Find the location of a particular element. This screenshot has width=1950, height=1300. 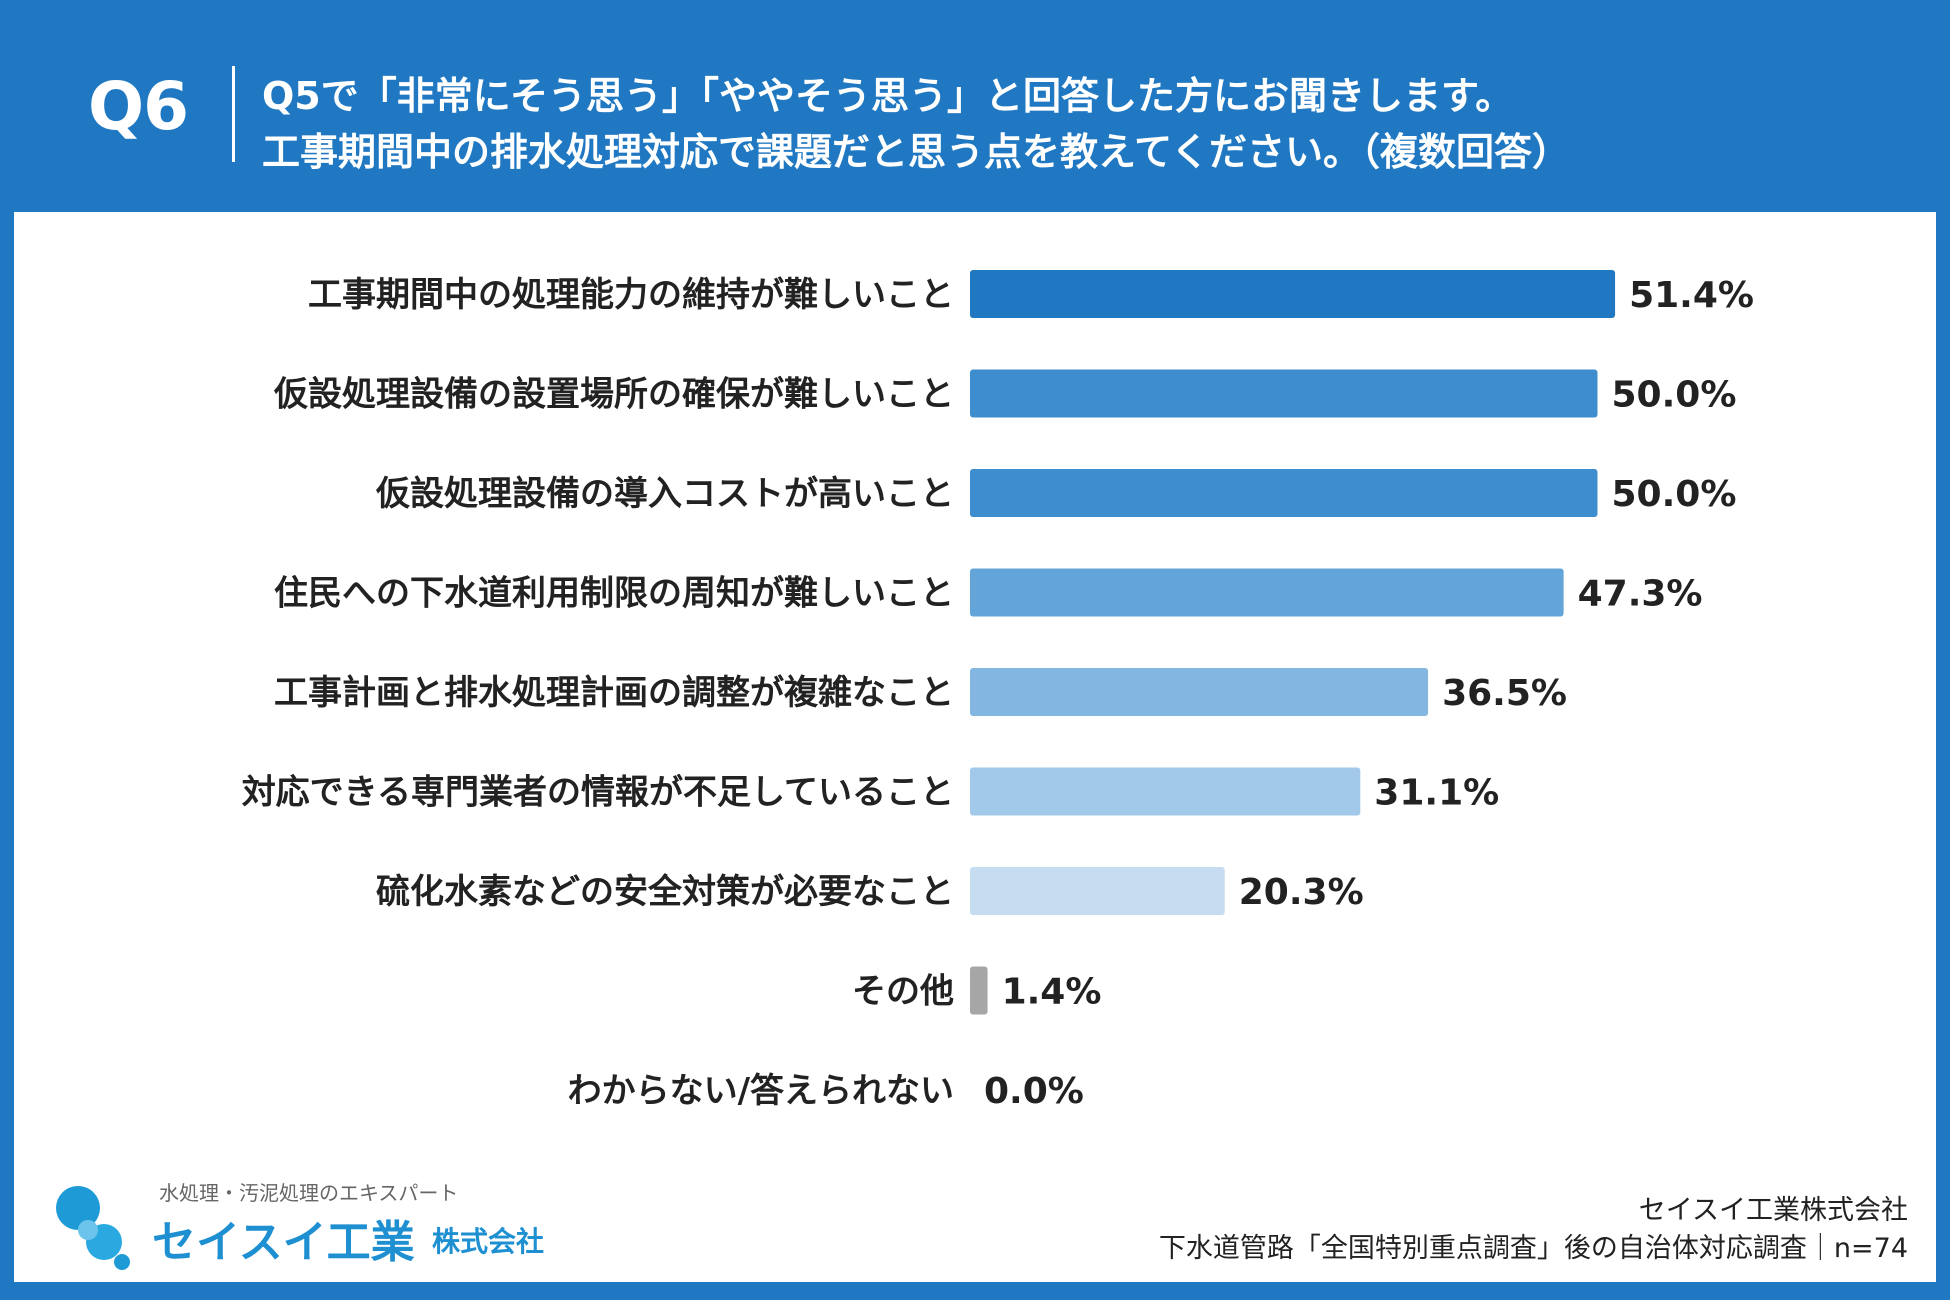

category-label: 仮設処理設備の設置場所の確保が難しいこと is located at coordinates (613, 395).